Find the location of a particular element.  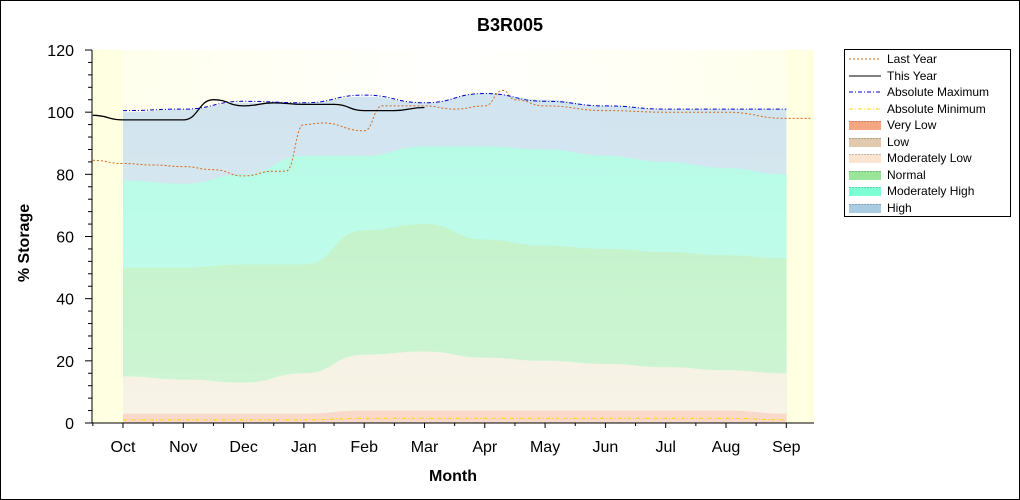

legend-label: Low is located at coordinates (898, 141).